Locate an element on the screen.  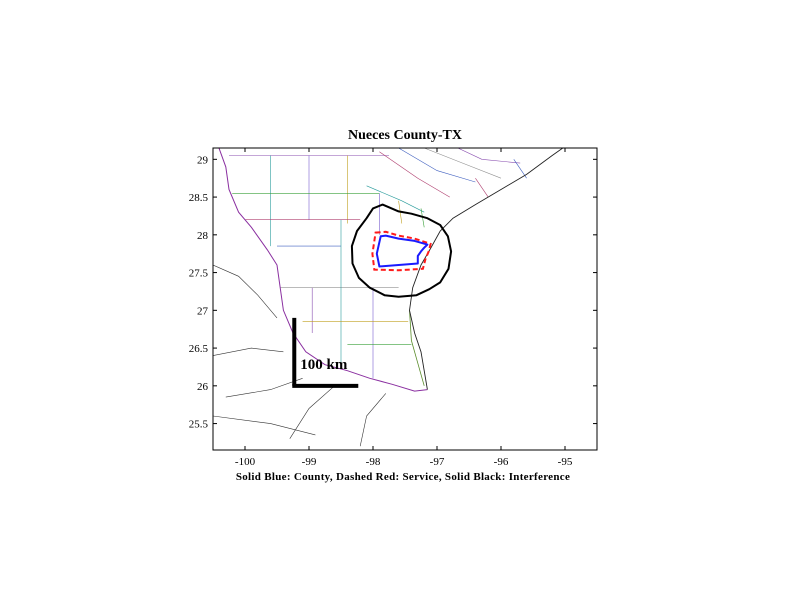
y-tick-label: 29 is located at coordinates (203, 160).